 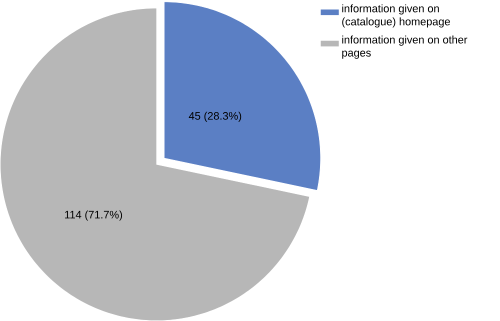 What do you see at coordinates (396, 16) in the screenshot?
I see `legend-label: information given on (catalogue) homepage` at bounding box center [396, 16].